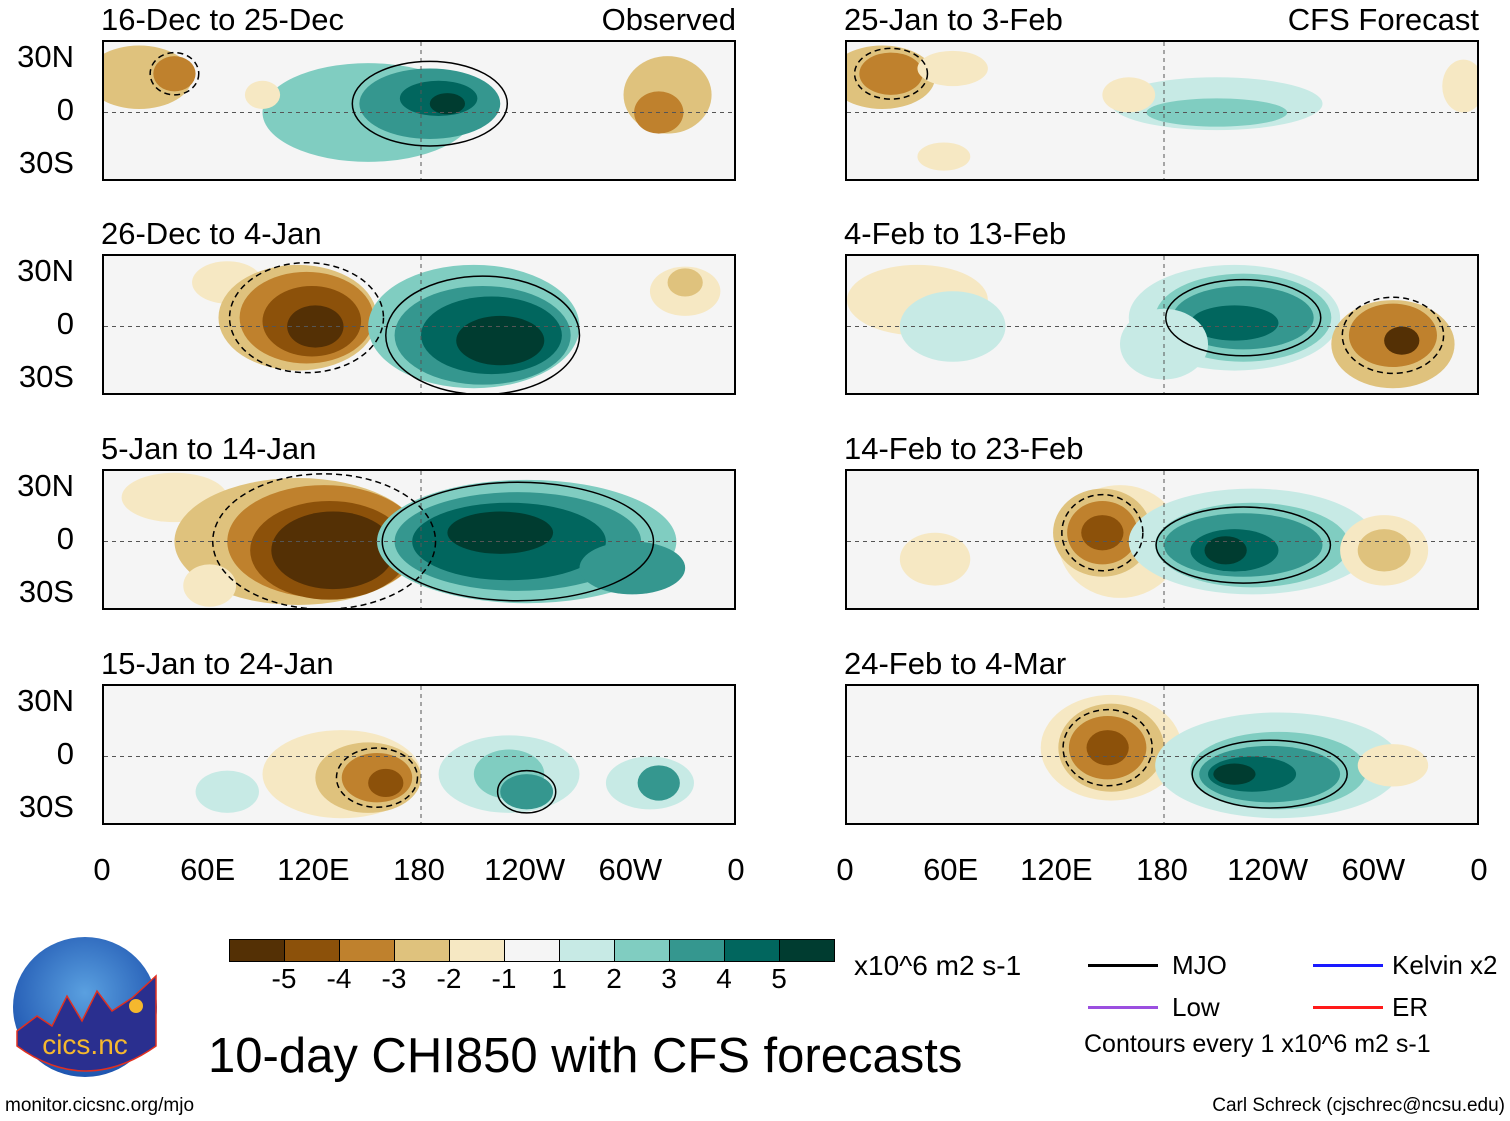 This screenshot has width=1510, height=1121. I want to click on colorbar-label: -5, so click(284, 978).